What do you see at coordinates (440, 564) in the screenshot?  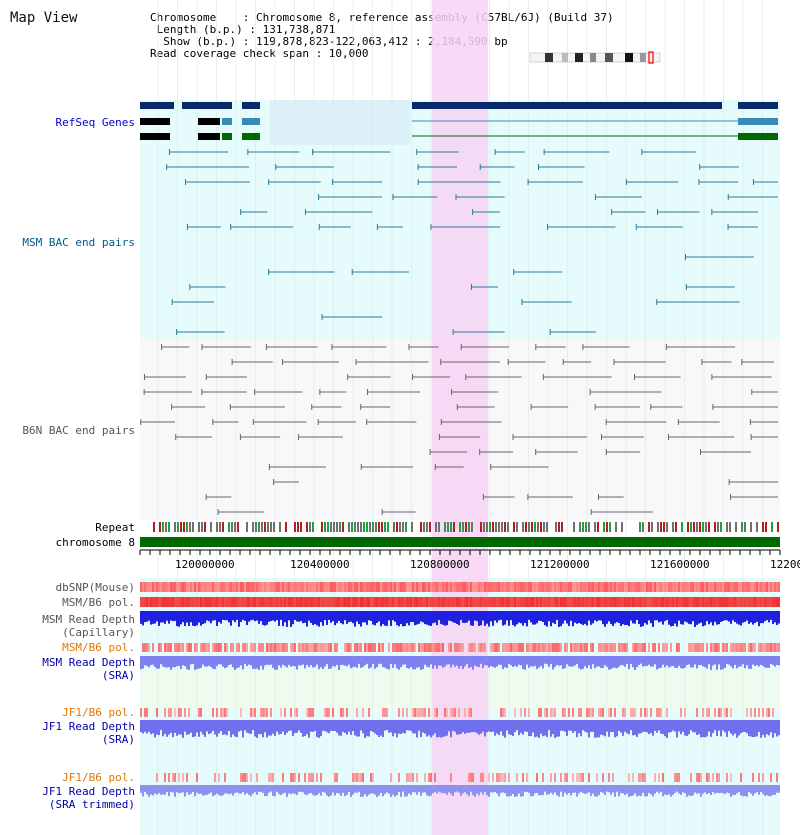 I see `tick-label: 120800000` at bounding box center [440, 564].